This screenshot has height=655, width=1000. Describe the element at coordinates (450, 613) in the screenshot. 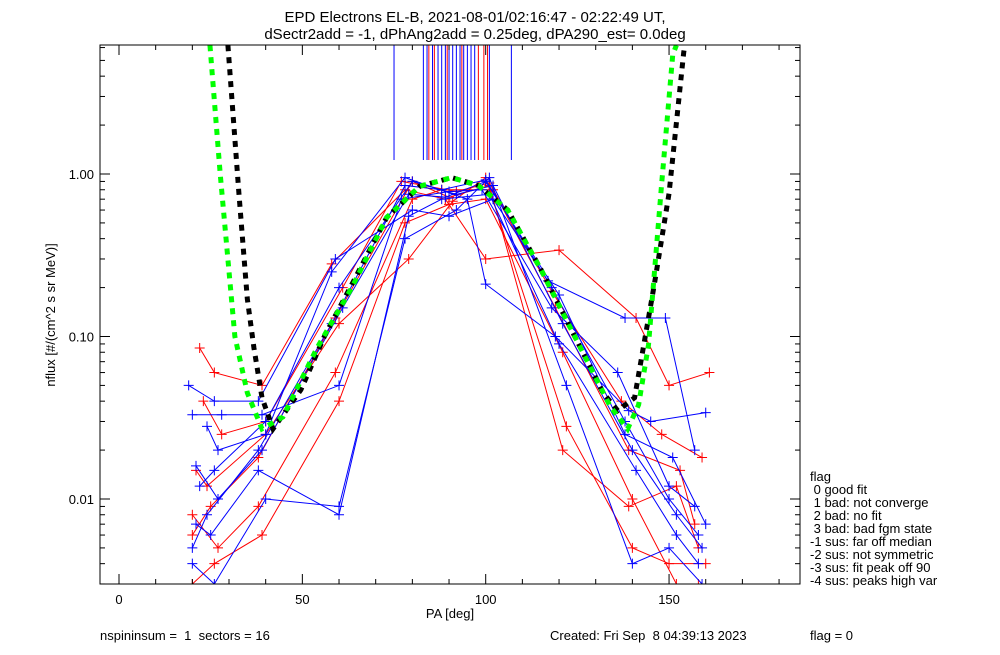

I see `x-axis-label: PA [deg]` at that location.